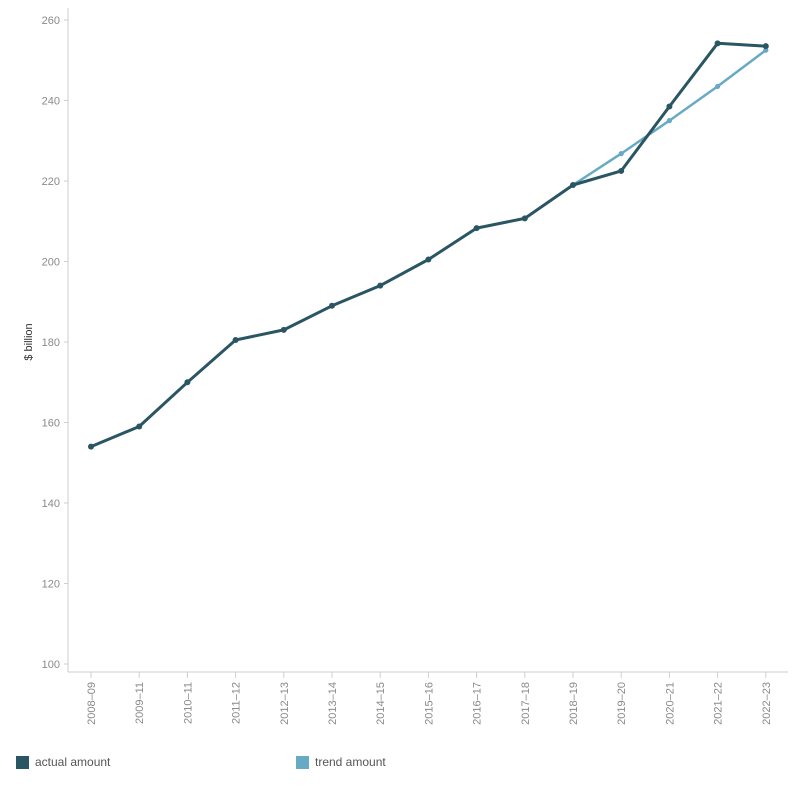 The image size is (800, 800). What do you see at coordinates (51, 504) in the screenshot?
I see `y-tick-label: 140` at bounding box center [51, 504].